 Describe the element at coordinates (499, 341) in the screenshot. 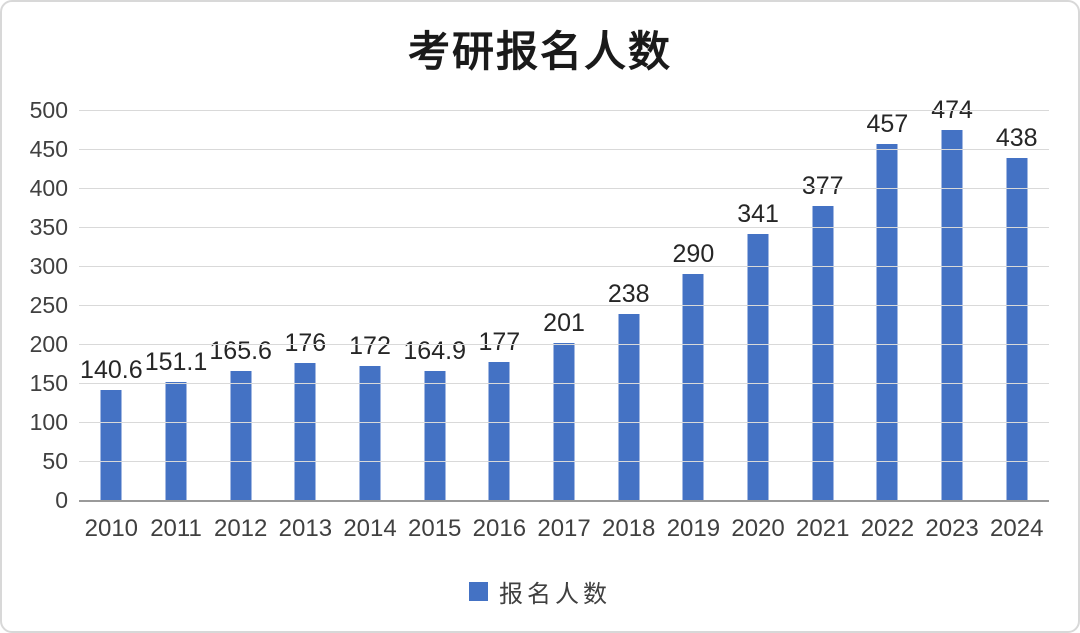

I see `bar-value-label: 177` at that location.